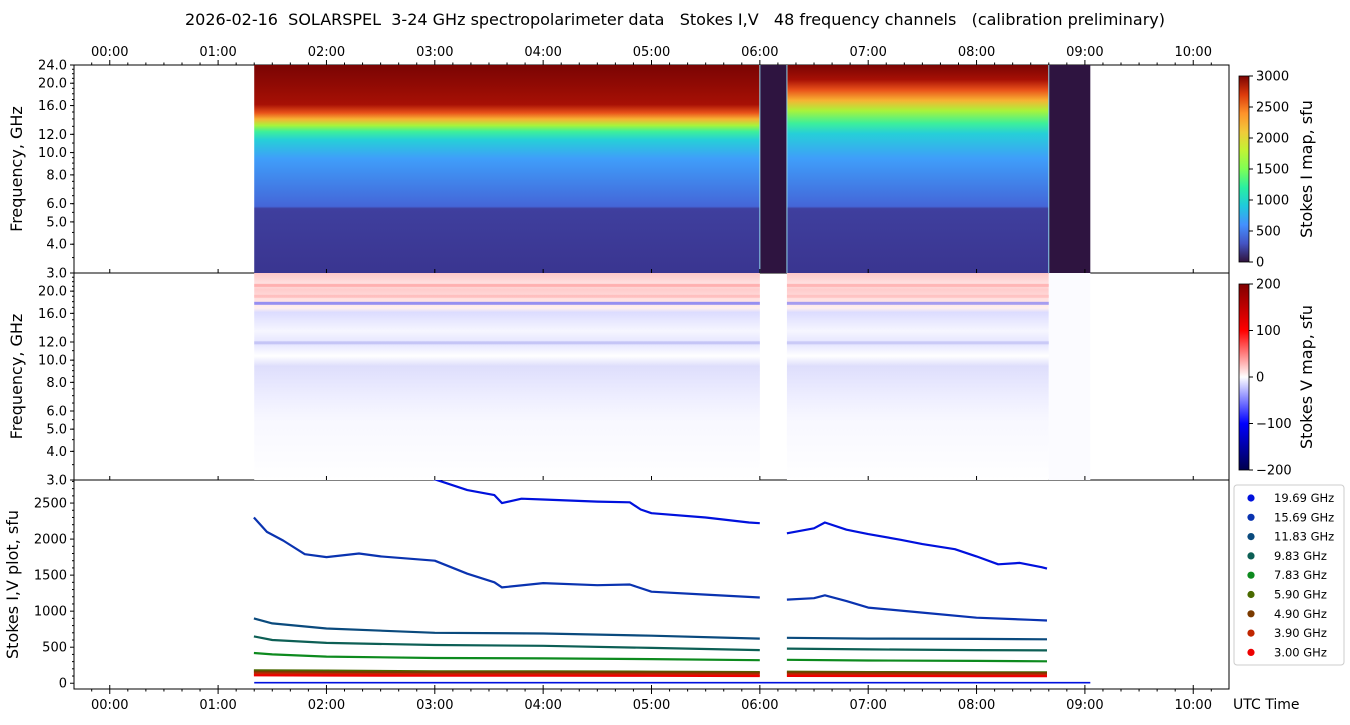  What do you see at coordinates (1272, 108) in the screenshot?
I see `colorbar-tick-label: 2500` at bounding box center [1272, 108].